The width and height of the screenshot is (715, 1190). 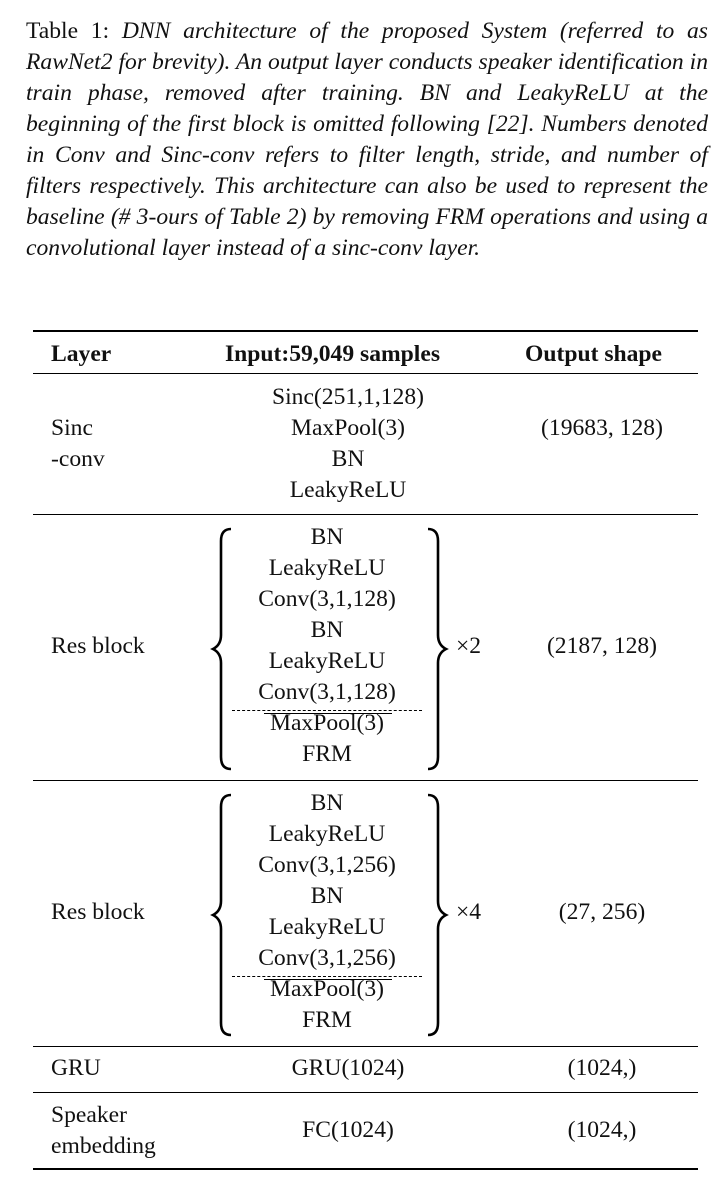 I want to click on header-output: Output shape, so click(x=594, y=354).